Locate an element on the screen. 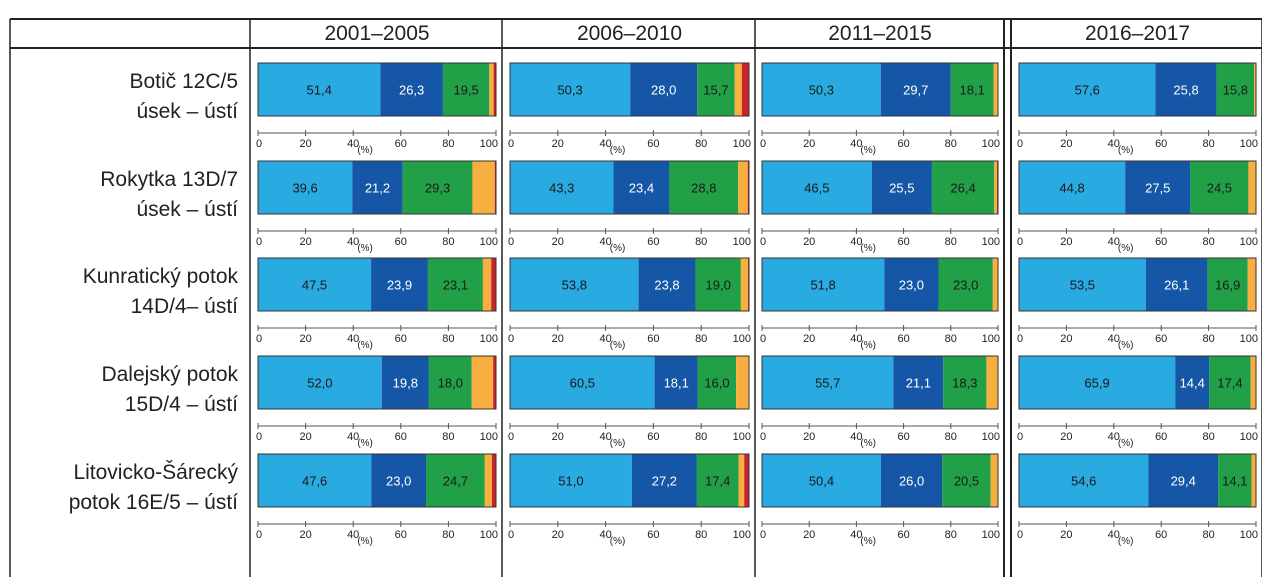 The height and width of the screenshot is (582, 1262). bar-panel: 53,5 26,1 16,9 0 20 40 60 80 100 (%) is located at coordinates (1137, 304).